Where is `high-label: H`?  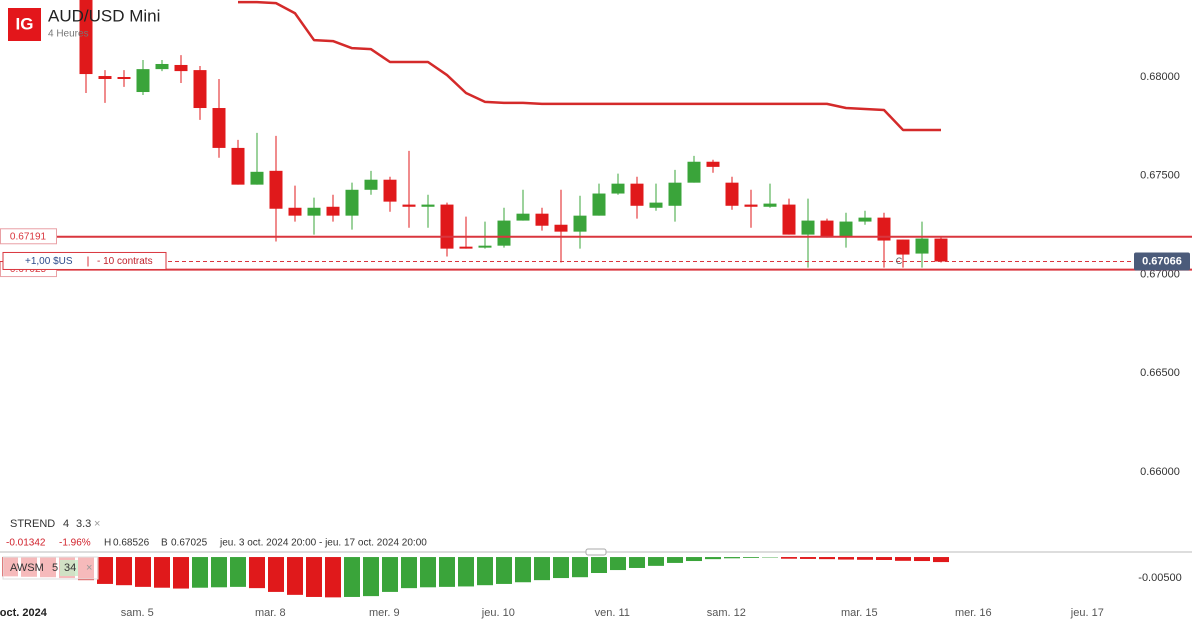 high-label: H is located at coordinates (107, 543).